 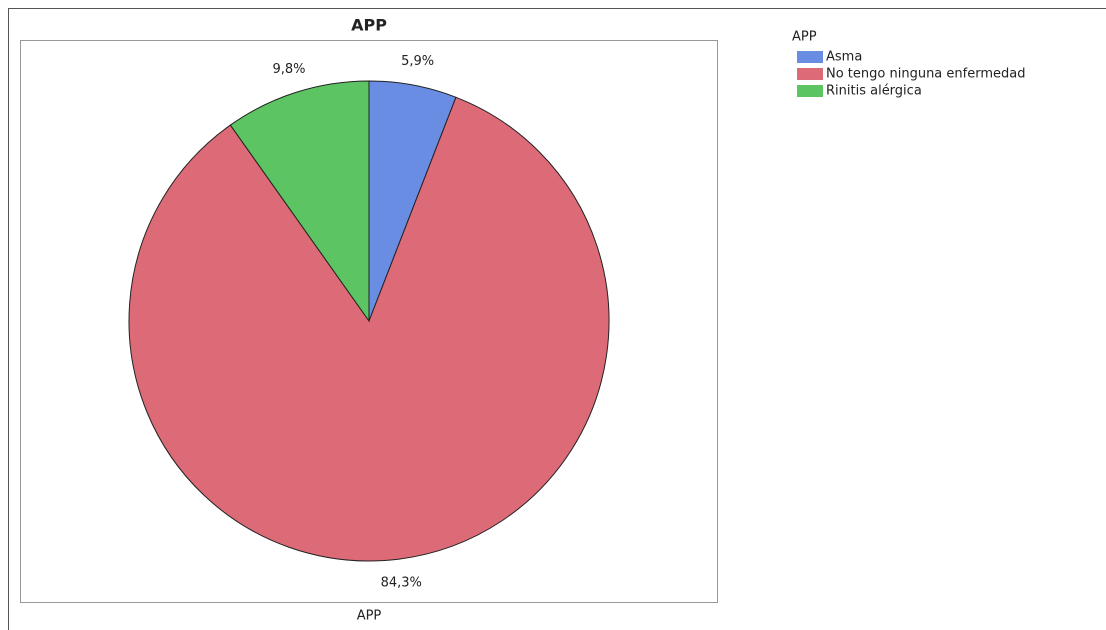 What do you see at coordinates (369, 616) in the screenshot?
I see `x-axis-label: APP` at bounding box center [369, 616].